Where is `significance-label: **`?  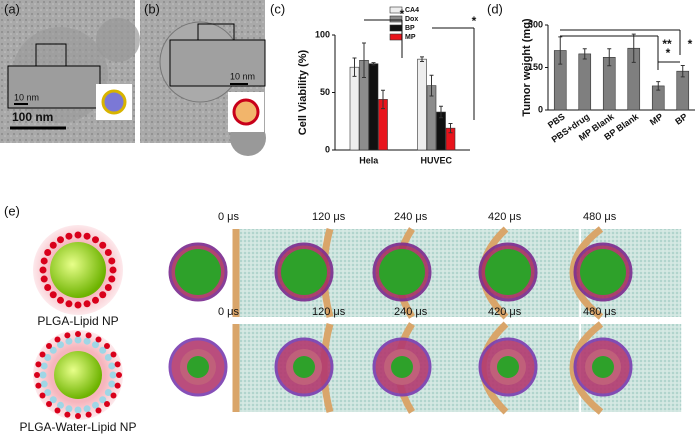
significance-label: ** is located at coordinates (667, 44).